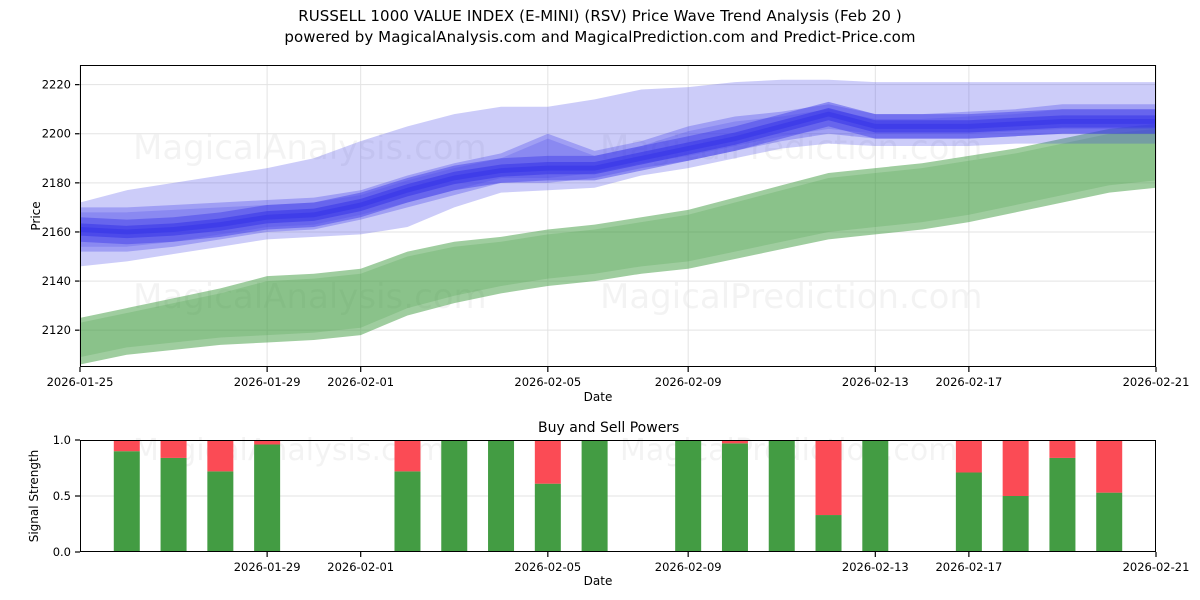  What do you see at coordinates (688, 382) in the screenshot?
I see `price-x-tick: 2026-02-09` at bounding box center [688, 382].